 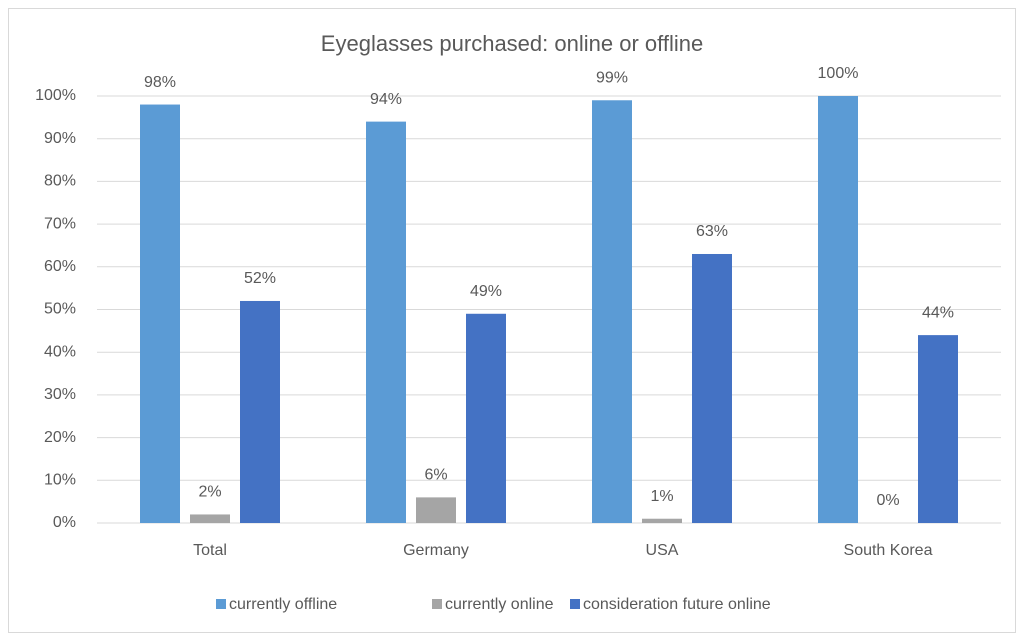 I want to click on y-tick-label: 10%, so click(x=60, y=480).